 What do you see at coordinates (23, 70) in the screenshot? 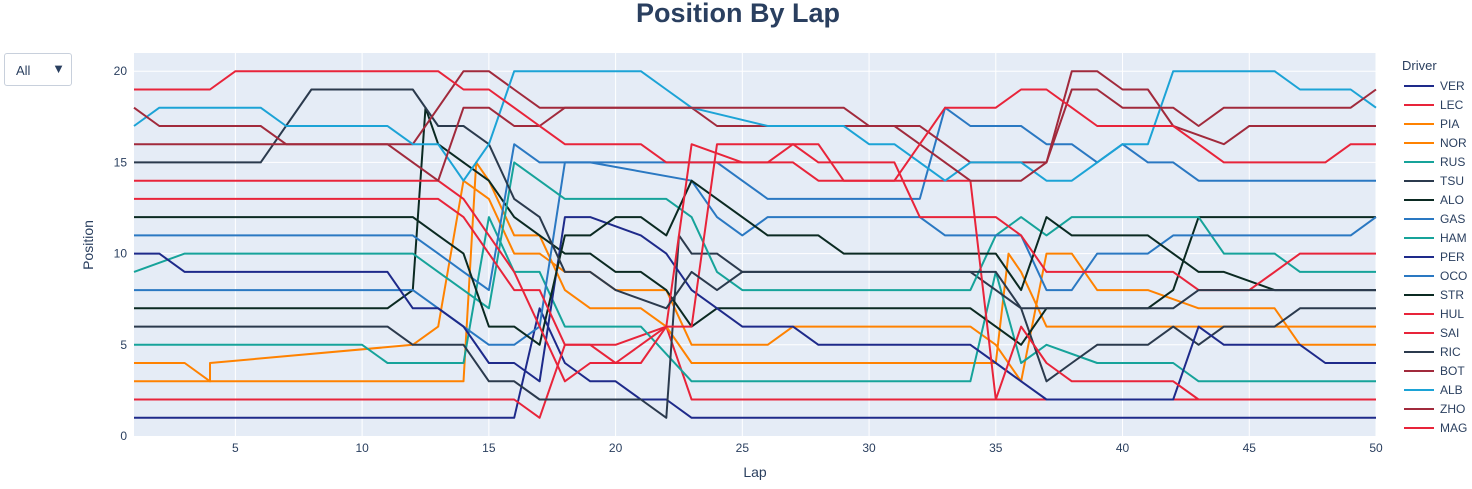
I see `dropdown-selected-value: All` at bounding box center [23, 70].